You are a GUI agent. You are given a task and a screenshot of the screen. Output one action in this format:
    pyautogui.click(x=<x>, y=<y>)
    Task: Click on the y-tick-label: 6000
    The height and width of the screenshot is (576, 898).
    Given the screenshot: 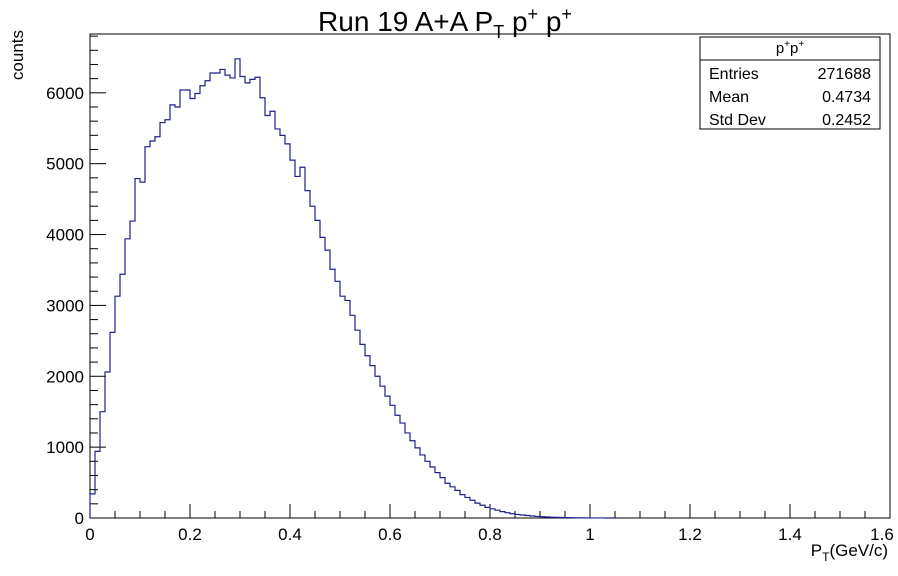 What is the action you would take?
    pyautogui.click(x=65, y=93)
    